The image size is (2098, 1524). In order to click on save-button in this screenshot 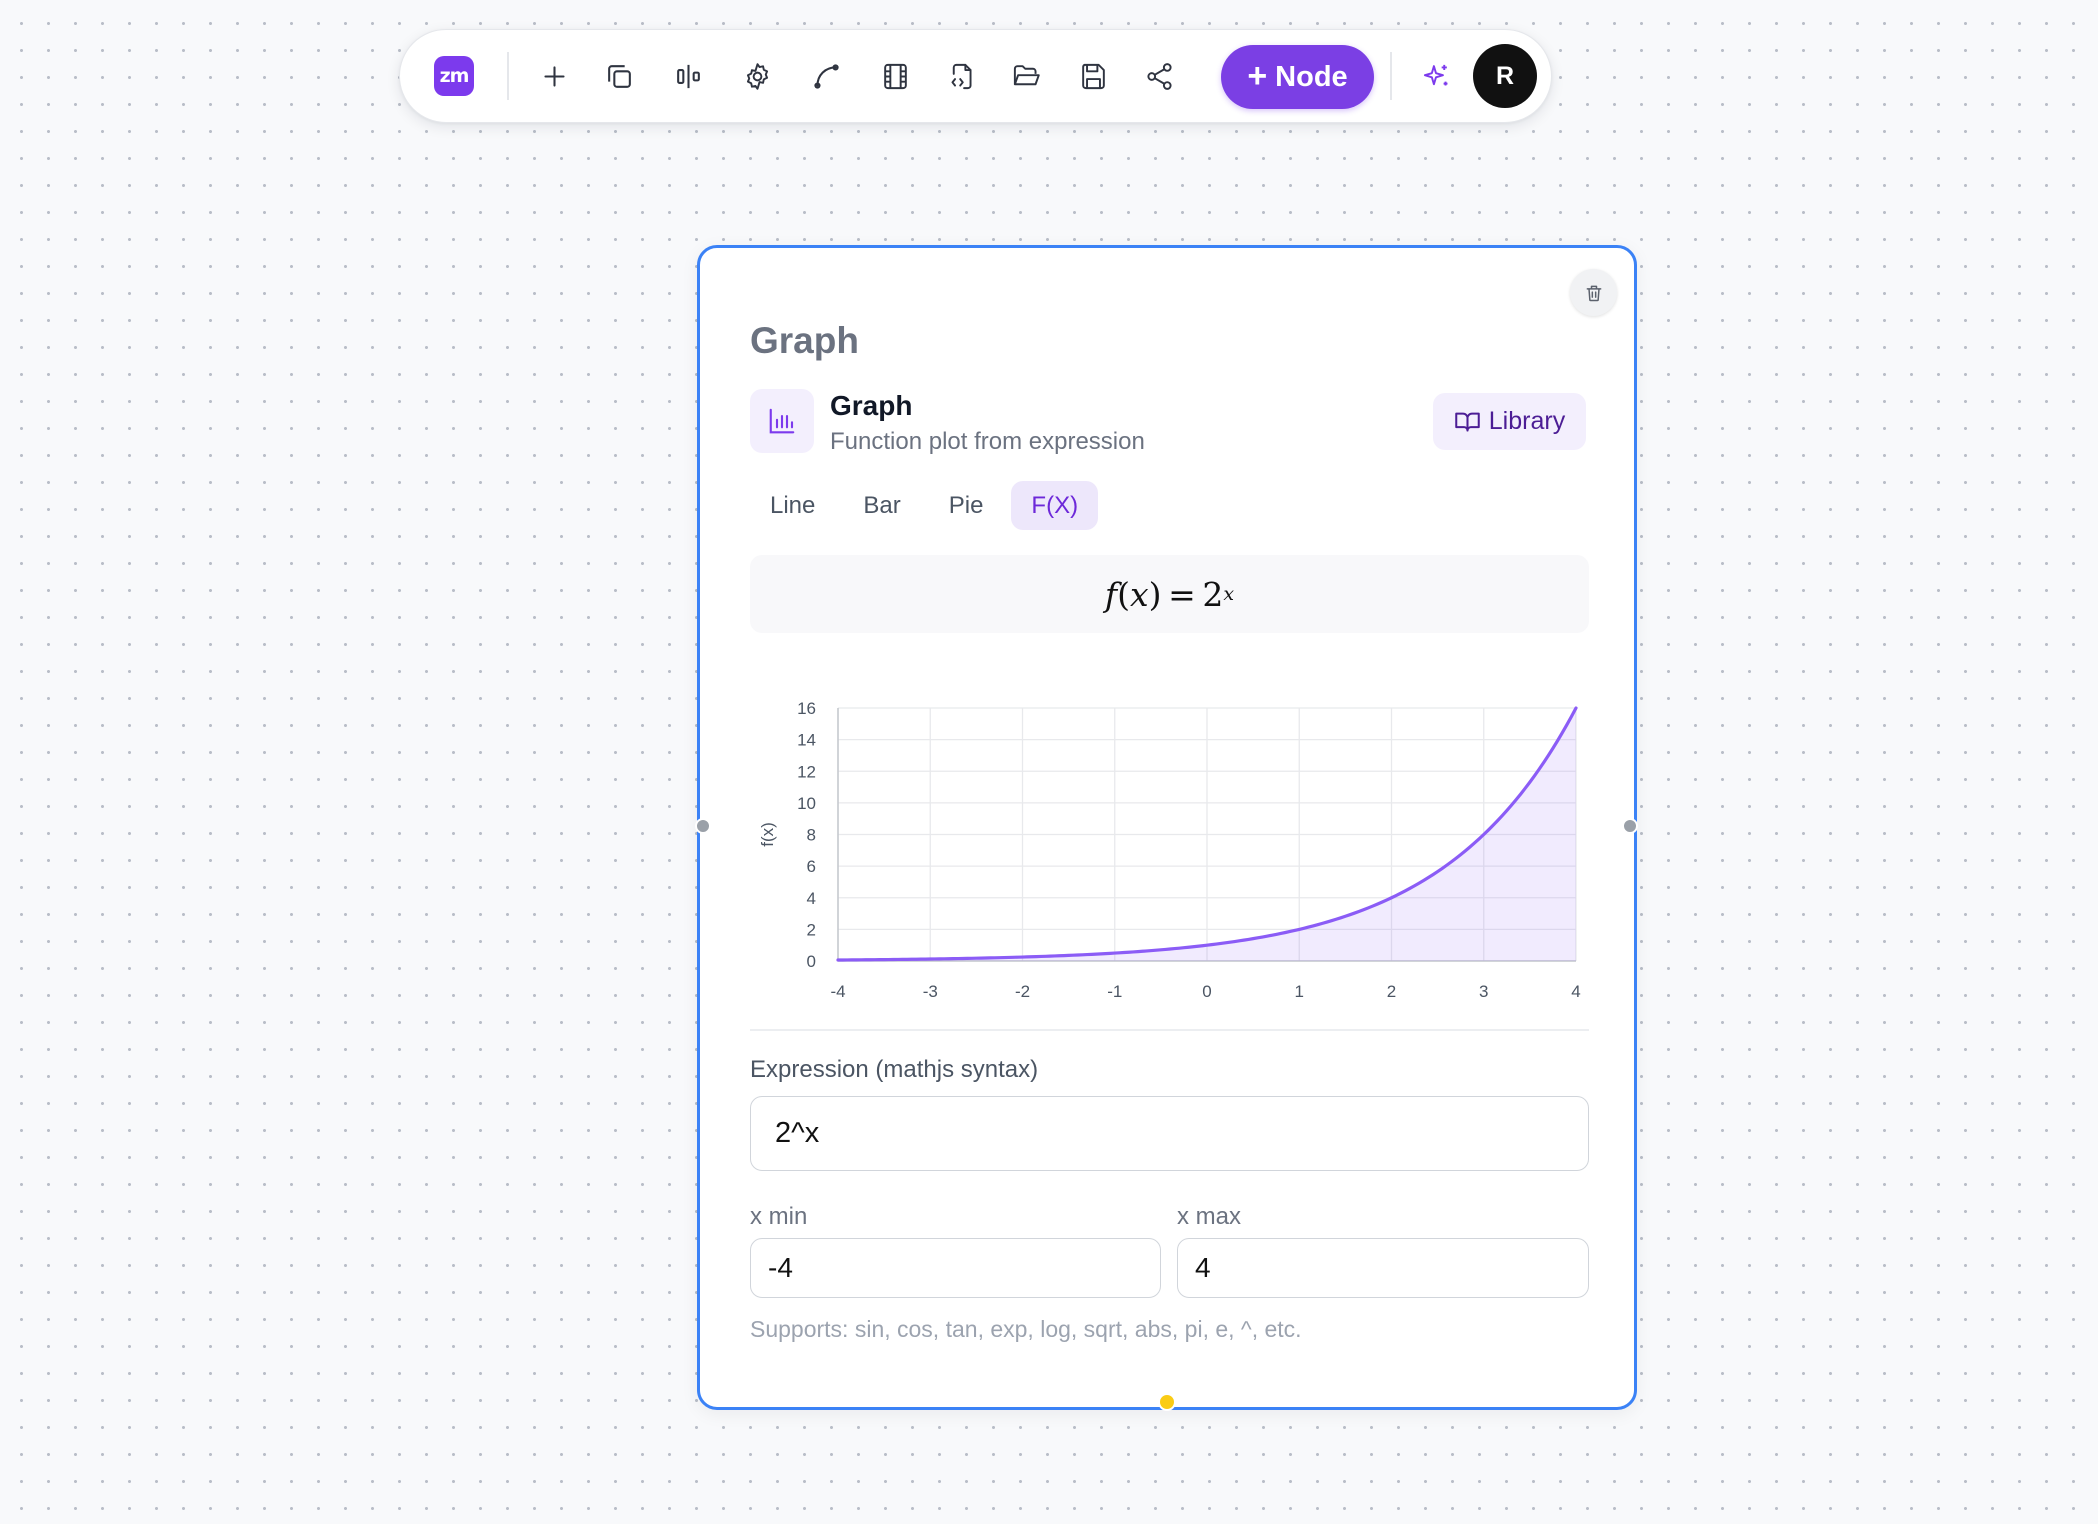, I will do `click(1093, 76)`.